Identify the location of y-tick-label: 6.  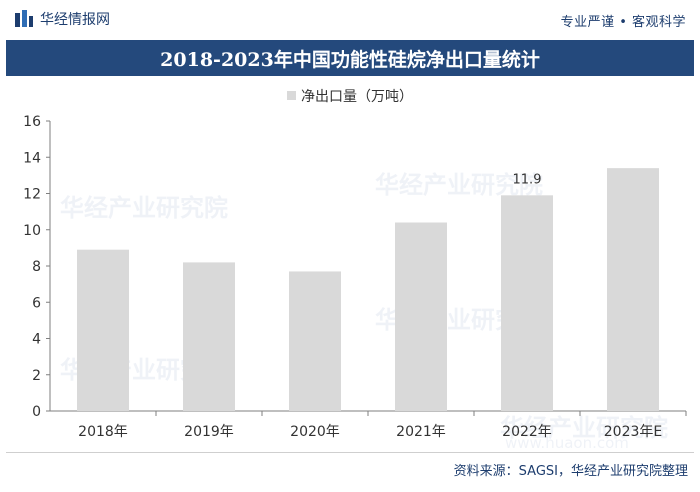
(36, 303).